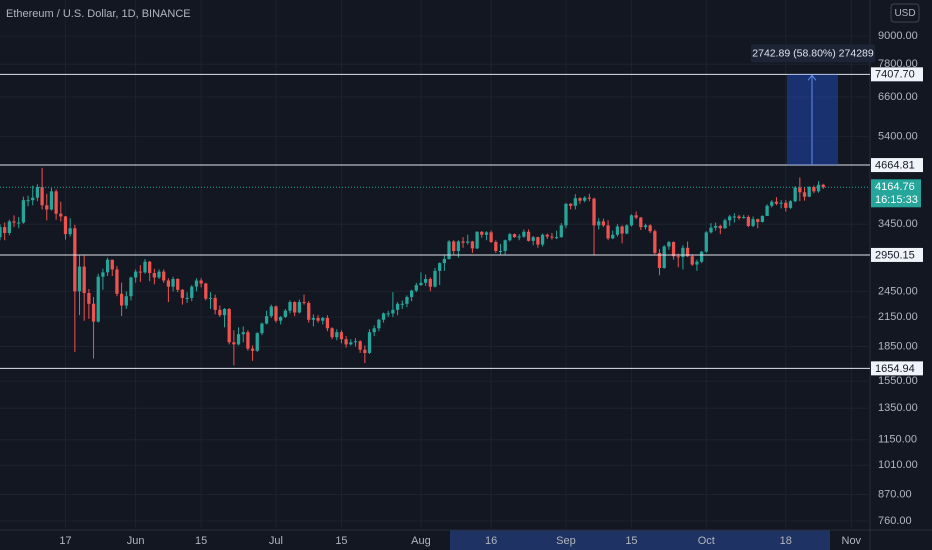 The width and height of the screenshot is (932, 550). I want to click on x-tick-label: 18, so click(786, 541).